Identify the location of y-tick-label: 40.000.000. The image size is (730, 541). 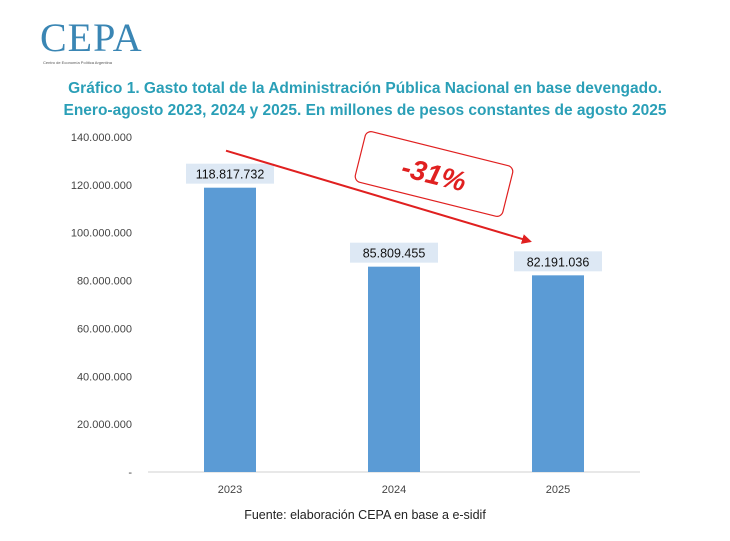
(104, 377).